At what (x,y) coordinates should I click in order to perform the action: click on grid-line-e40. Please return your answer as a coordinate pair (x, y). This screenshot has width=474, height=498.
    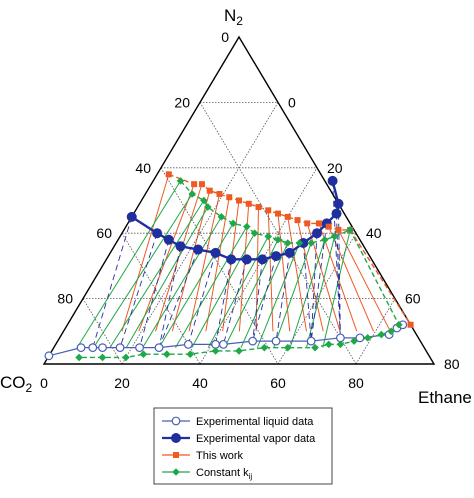
    Looking at the image, I should click on (258, 266).